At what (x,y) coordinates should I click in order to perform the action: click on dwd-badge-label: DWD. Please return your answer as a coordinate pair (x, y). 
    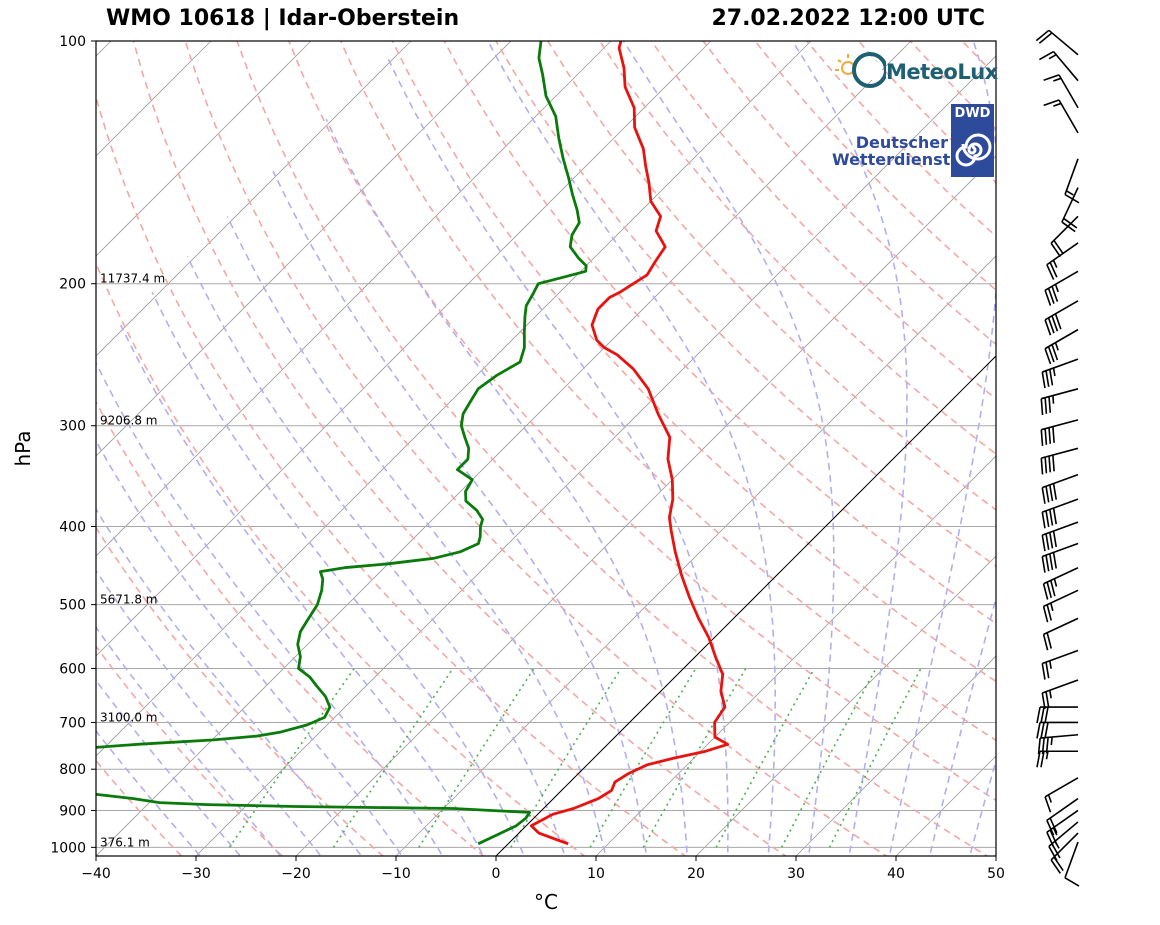
    Looking at the image, I should click on (972, 113).